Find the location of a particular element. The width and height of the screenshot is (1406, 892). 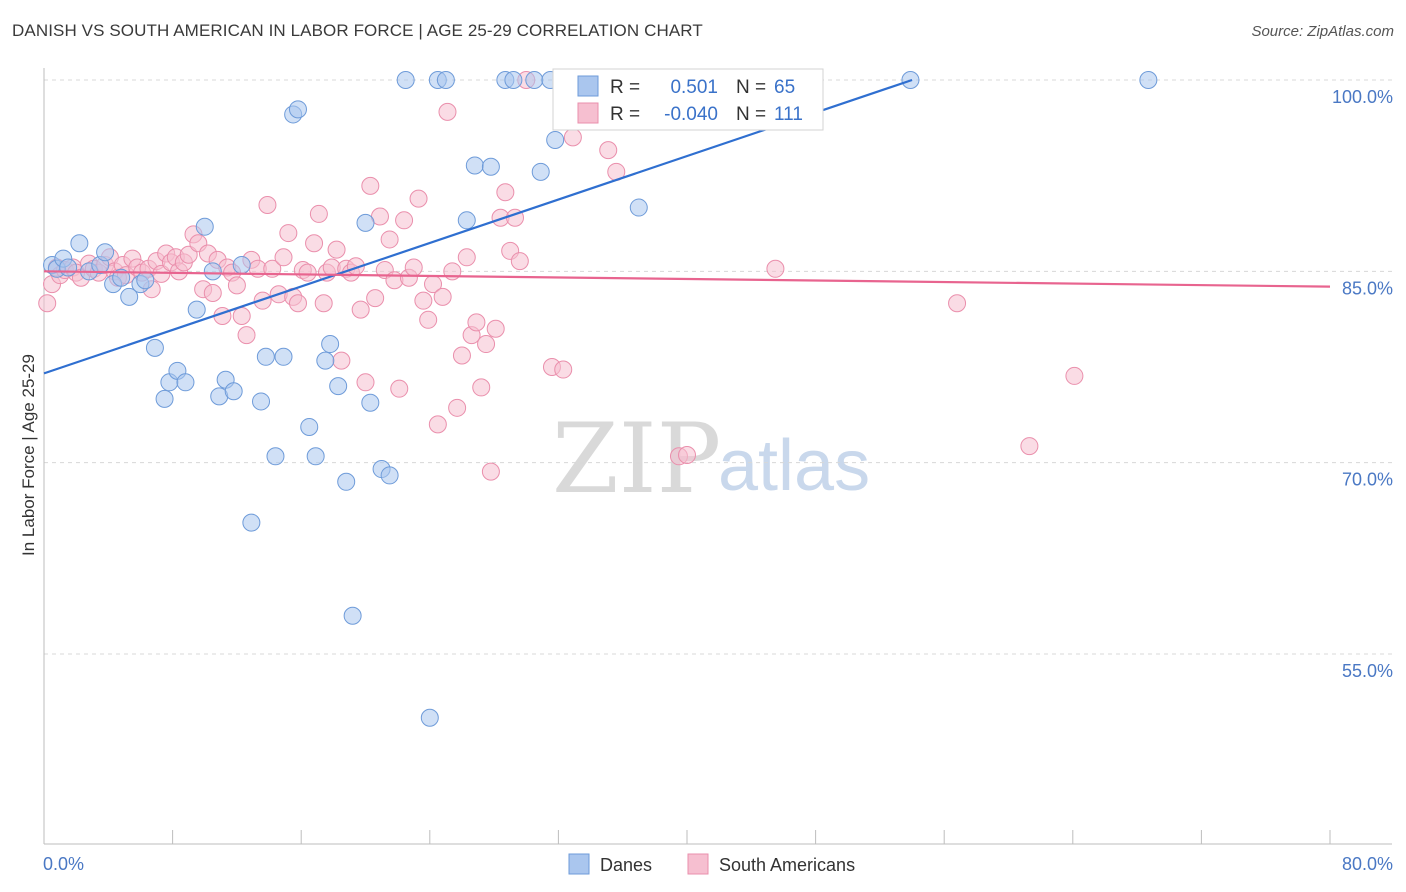

stats-r-value-south-americans: -0.040 is located at coordinates (691, 114).